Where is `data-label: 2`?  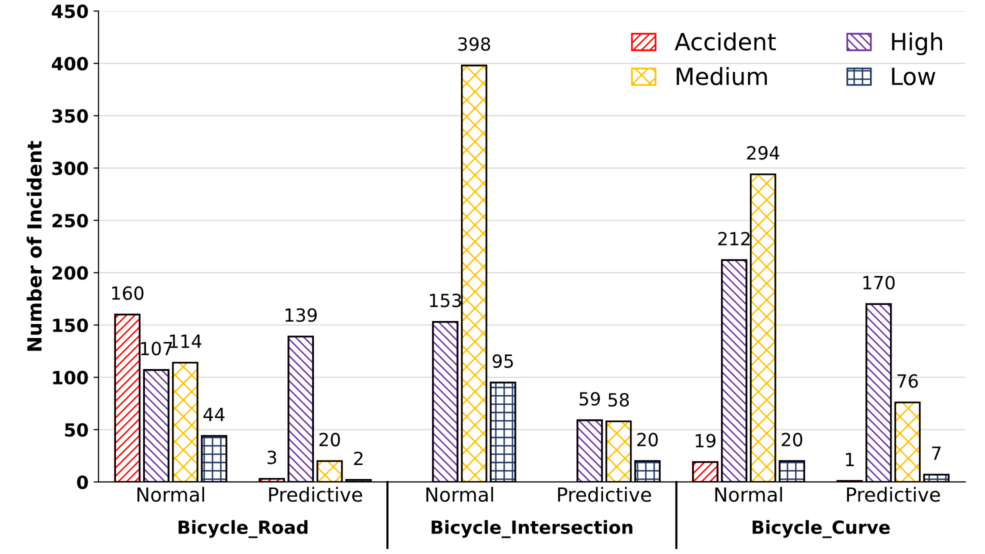
data-label: 2 is located at coordinates (358, 459).